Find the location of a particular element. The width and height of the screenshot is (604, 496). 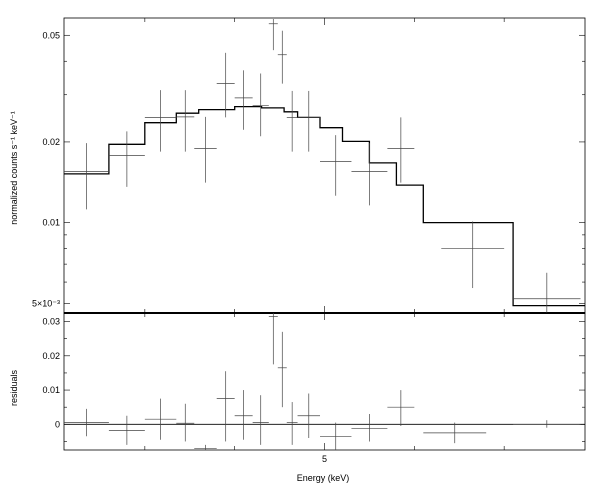

y-tick-label: 0 is located at coordinates (57, 424).